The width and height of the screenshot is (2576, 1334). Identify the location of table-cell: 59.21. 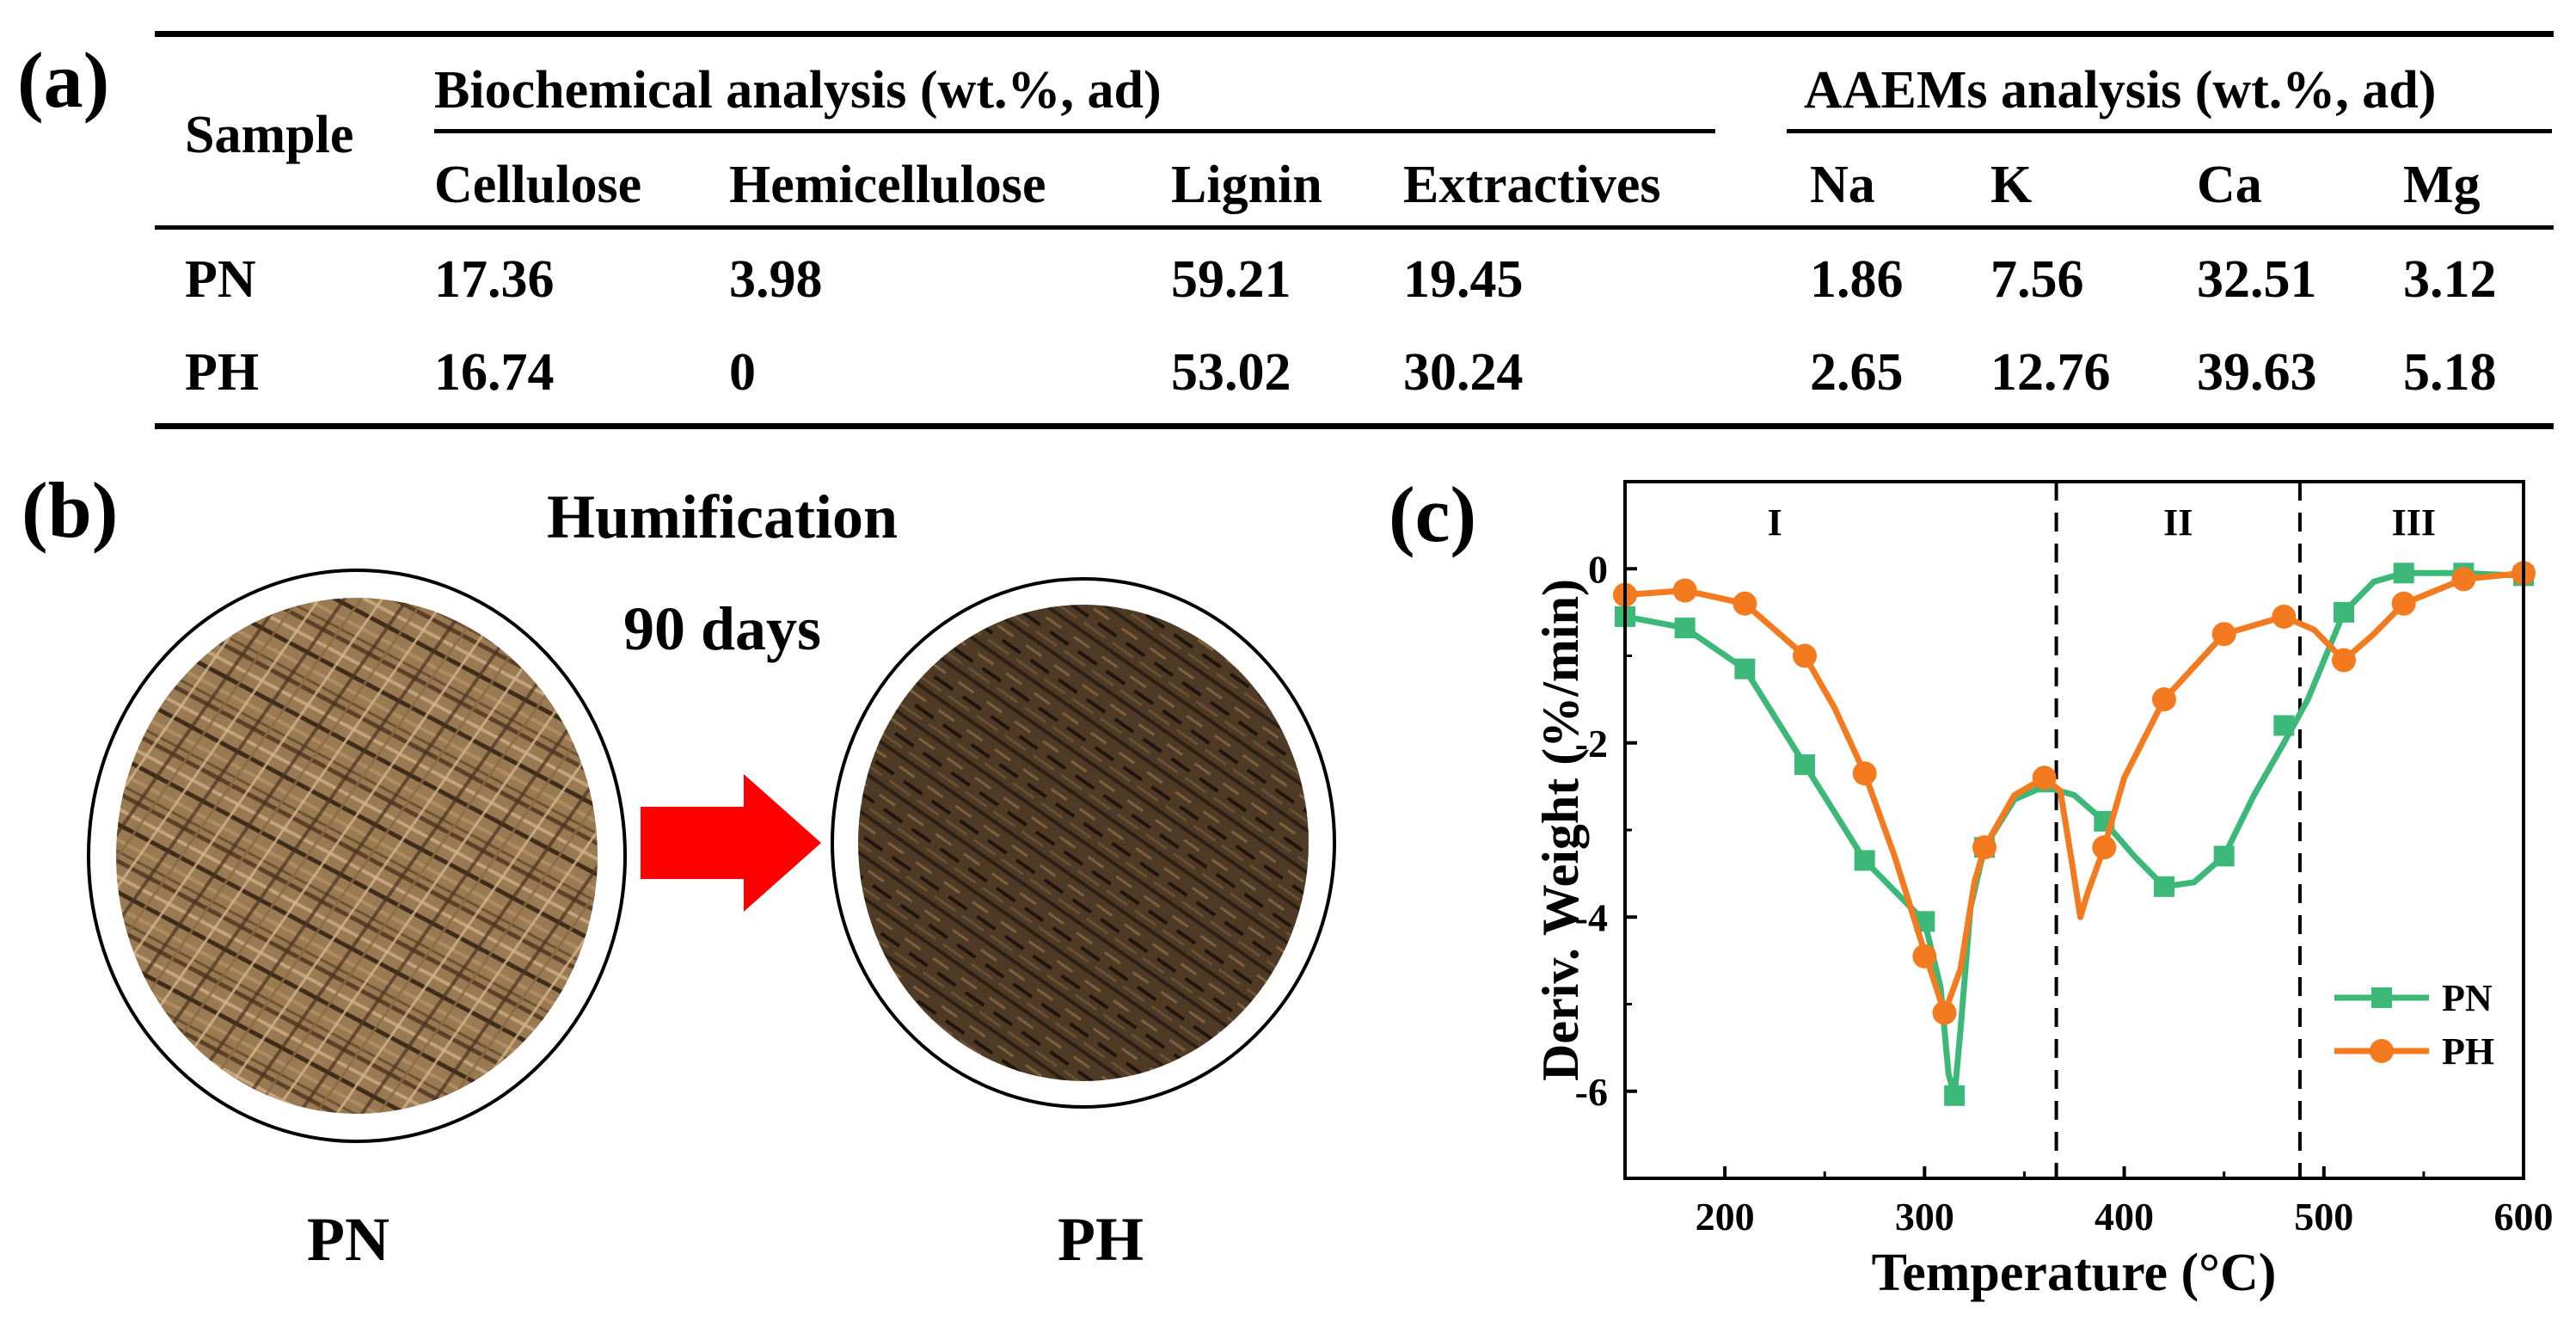
(1231, 279).